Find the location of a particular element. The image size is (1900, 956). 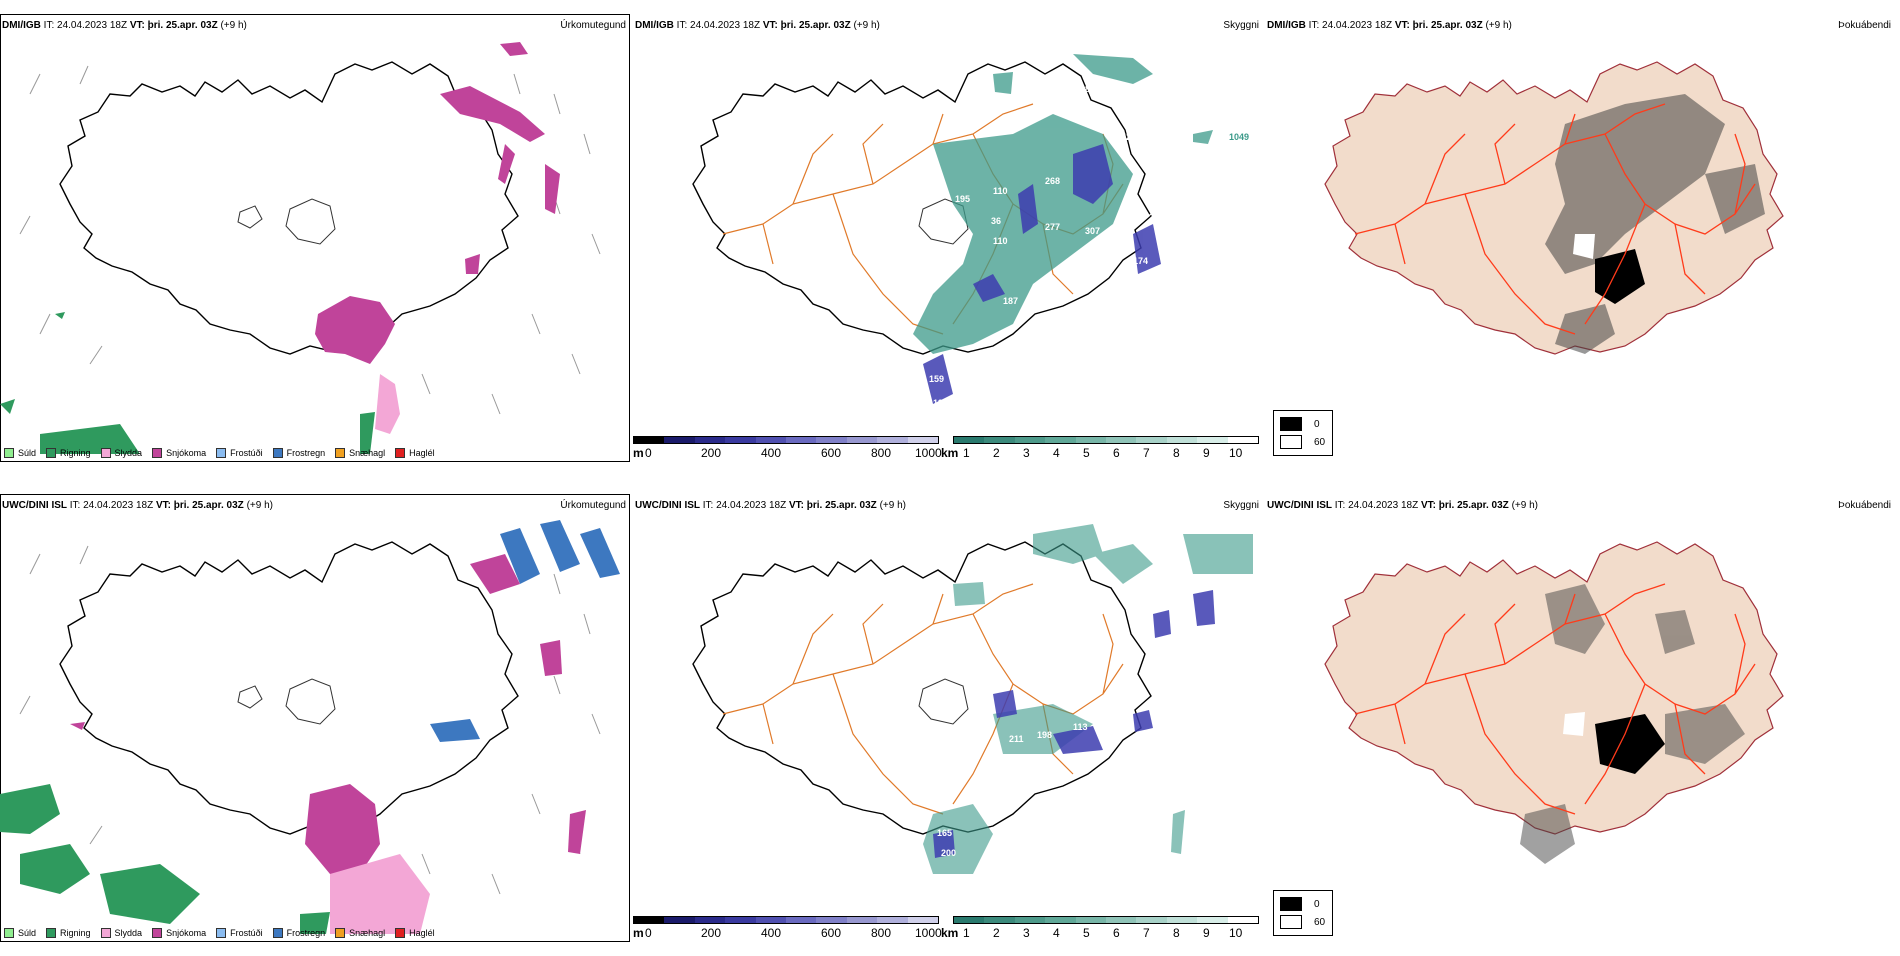

svg-text: 1049 is located at coordinates (1239, 137).